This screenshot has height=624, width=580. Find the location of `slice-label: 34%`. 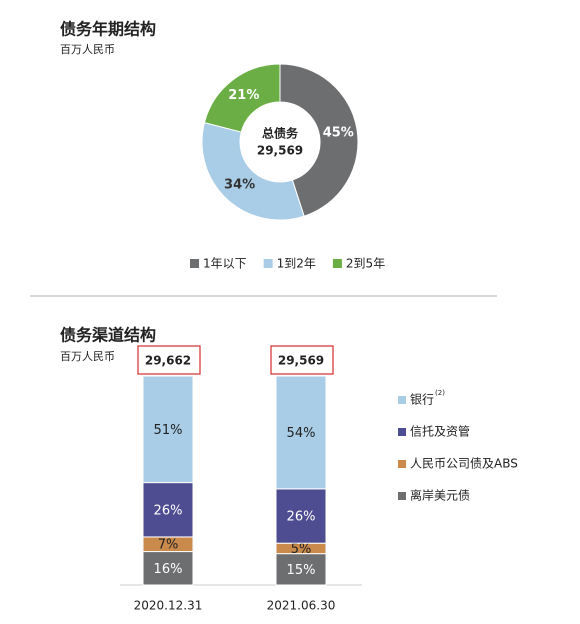

slice-label: 34% is located at coordinates (239, 185).